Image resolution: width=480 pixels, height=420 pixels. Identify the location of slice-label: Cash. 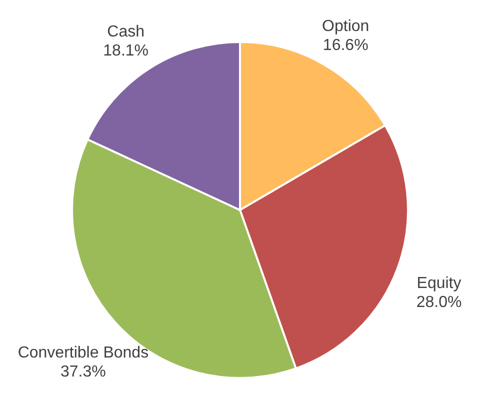
(126, 31).